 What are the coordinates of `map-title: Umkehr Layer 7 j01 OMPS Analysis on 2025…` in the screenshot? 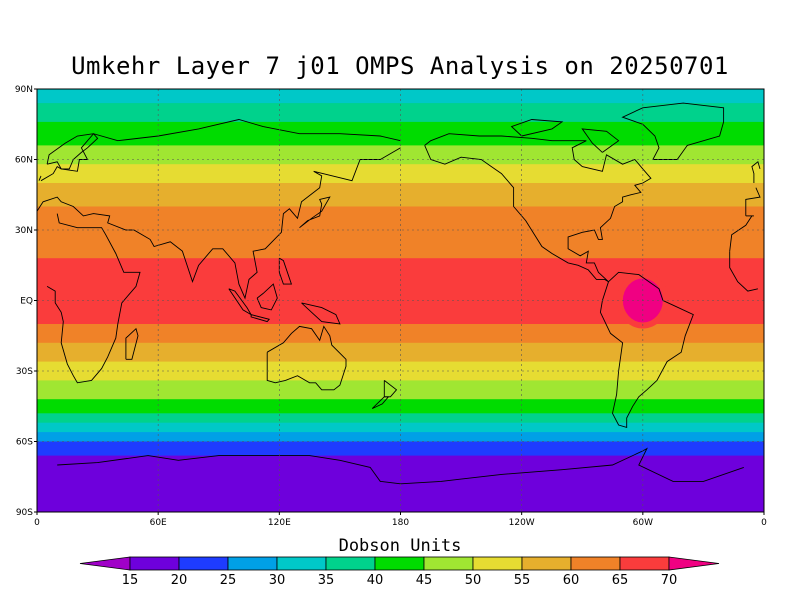 It's located at (400, 66).